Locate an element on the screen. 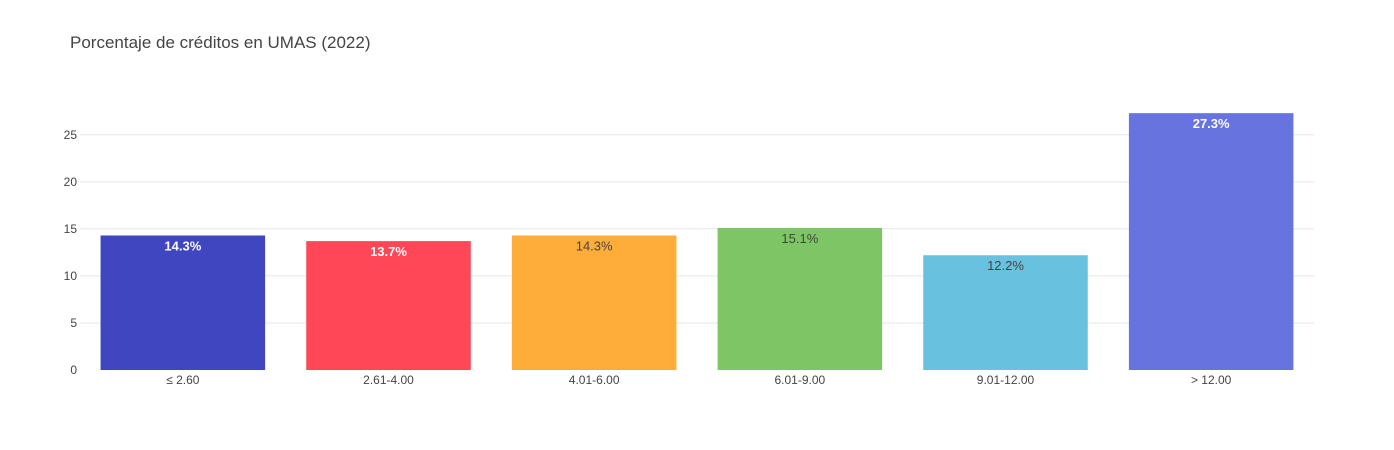  y-tick-label: 20 is located at coordinates (71, 182).